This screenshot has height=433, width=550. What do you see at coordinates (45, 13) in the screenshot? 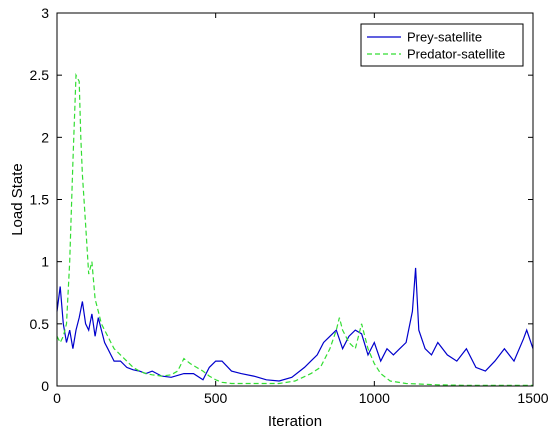
I see `y-tick-label: 3` at bounding box center [45, 13].